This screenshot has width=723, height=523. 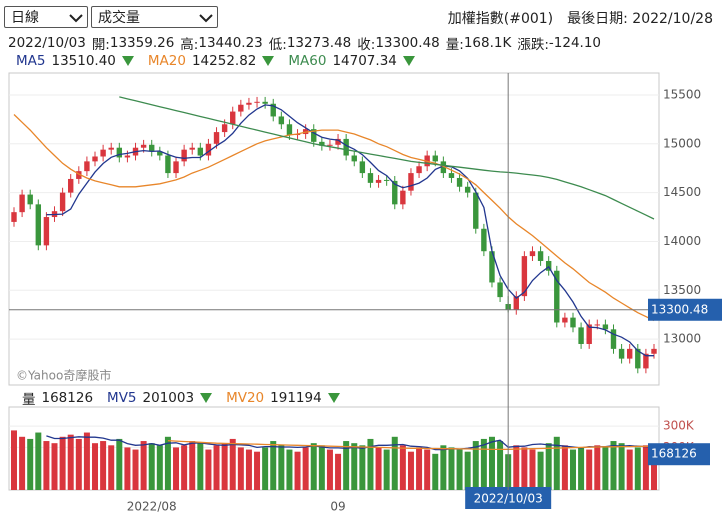 What do you see at coordinates (154, 17) in the screenshot?
I see `indicator-select: 成交量` at bounding box center [154, 17].